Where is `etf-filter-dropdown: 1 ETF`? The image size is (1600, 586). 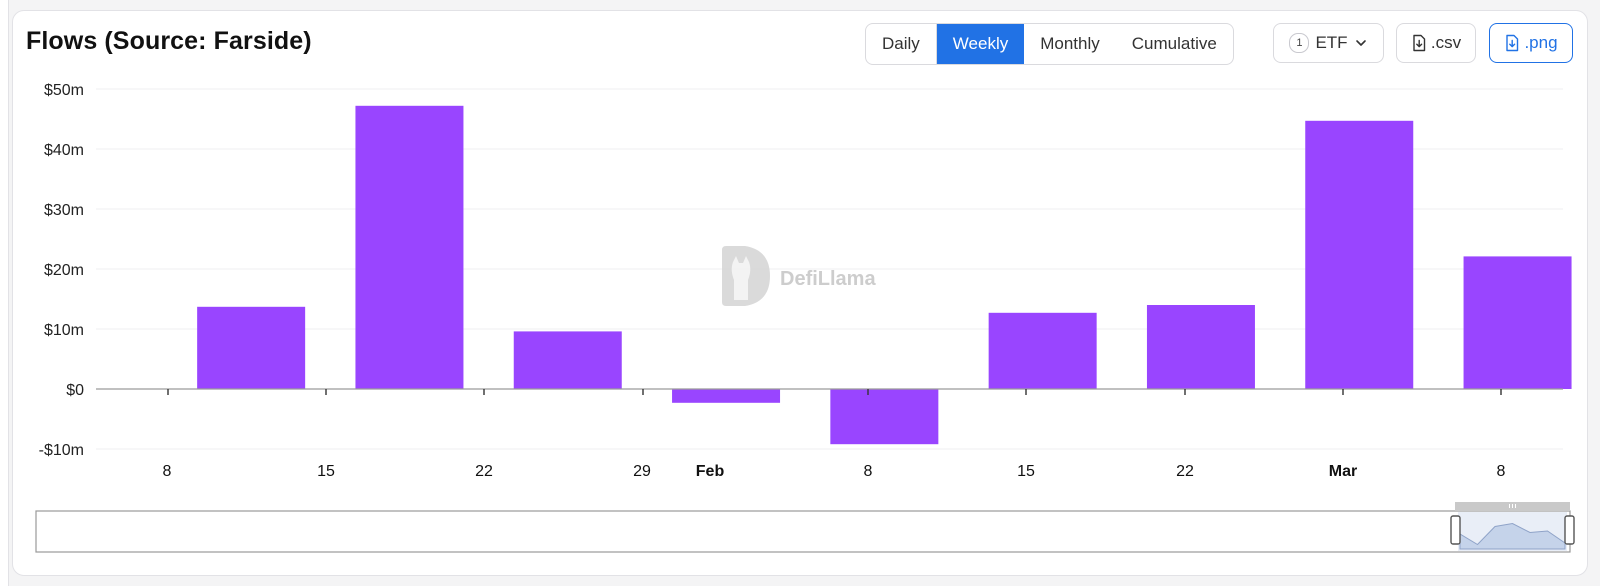 etf-filter-dropdown: 1 ETF is located at coordinates (1328, 43).